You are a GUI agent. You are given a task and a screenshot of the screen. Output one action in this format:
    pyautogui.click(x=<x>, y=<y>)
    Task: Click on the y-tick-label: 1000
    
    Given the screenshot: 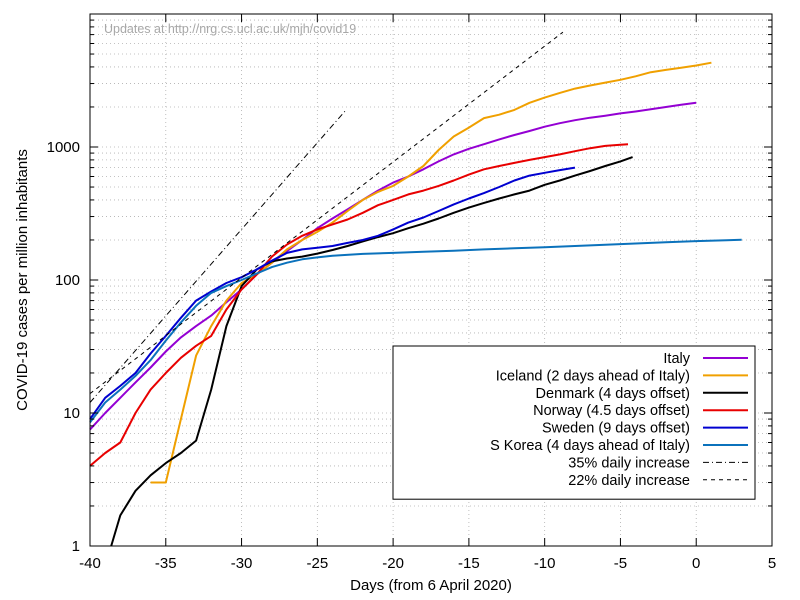 What is the action you would take?
    pyautogui.click(x=63, y=147)
    